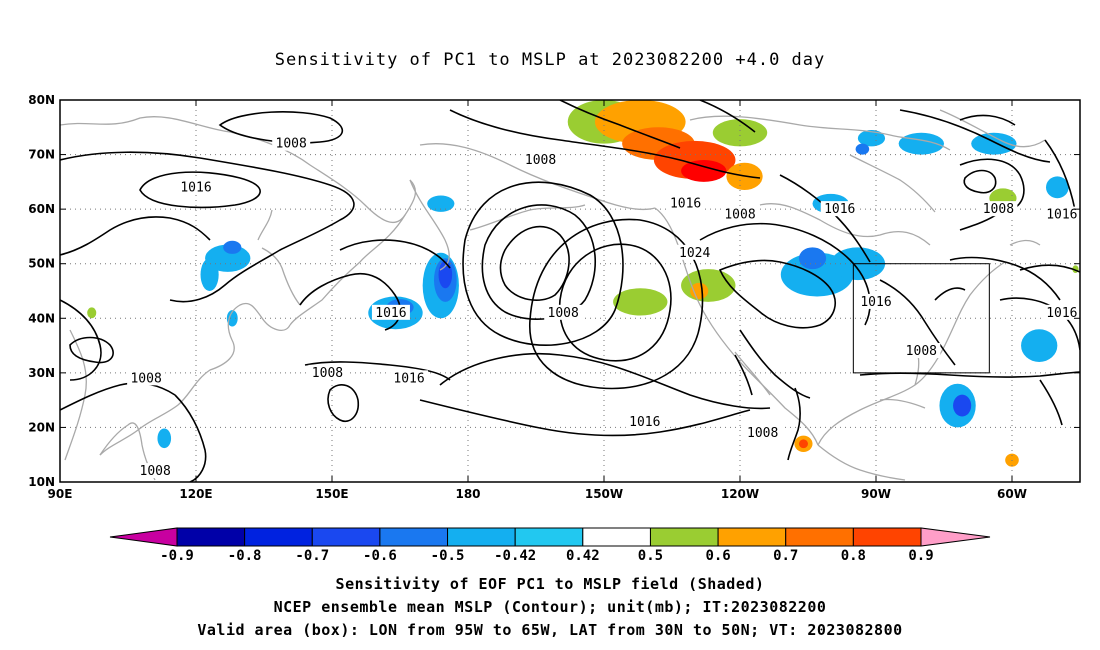 This screenshot has width=1100, height=650. Describe the element at coordinates (41, 318) in the screenshot. I see `lat-tick-label: 40N` at that location.